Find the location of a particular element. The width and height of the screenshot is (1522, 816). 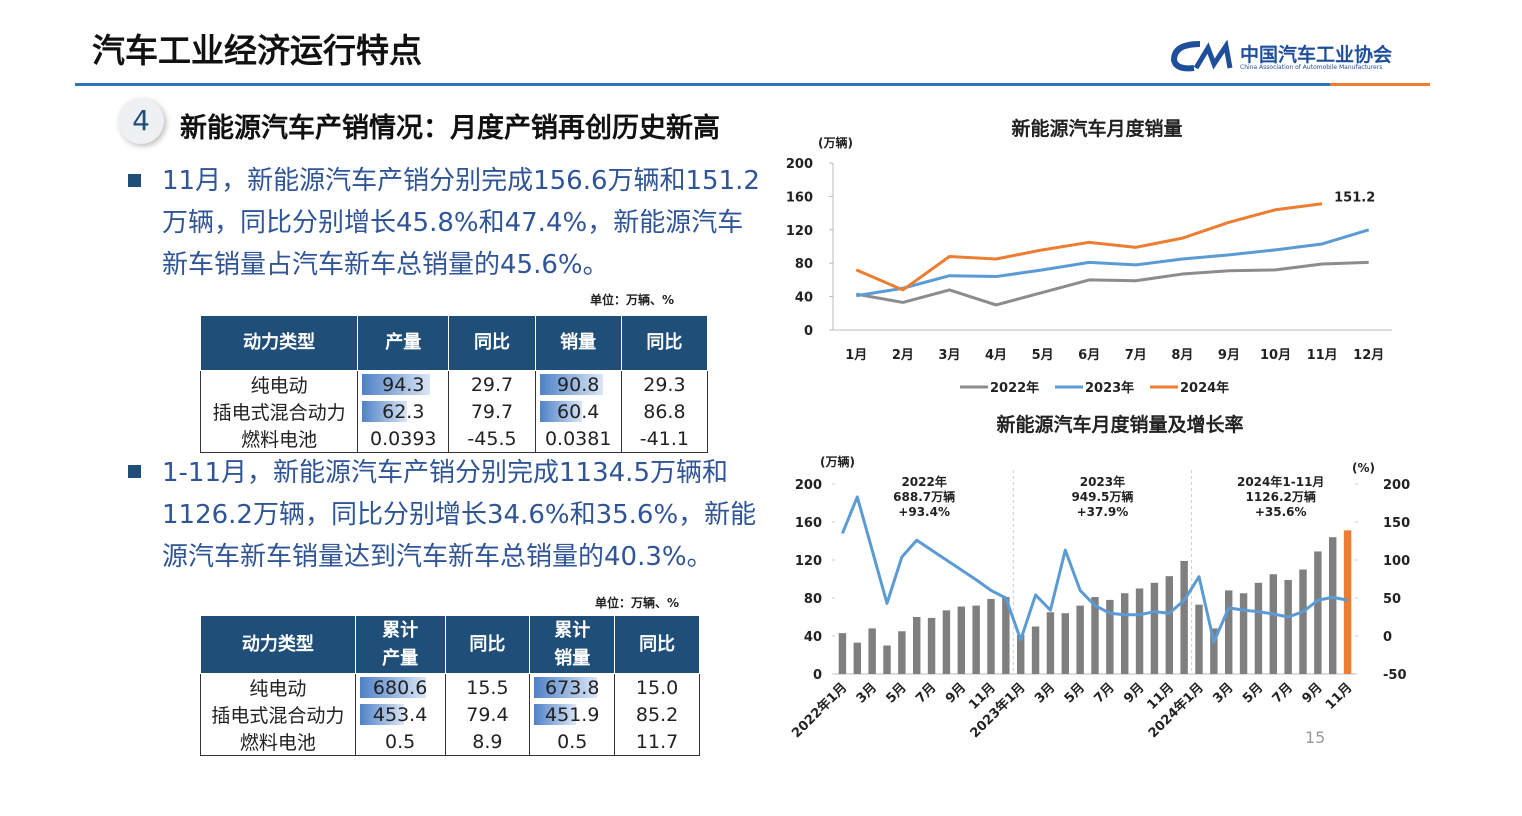

annotation: +37.9% is located at coordinates (1103, 512).